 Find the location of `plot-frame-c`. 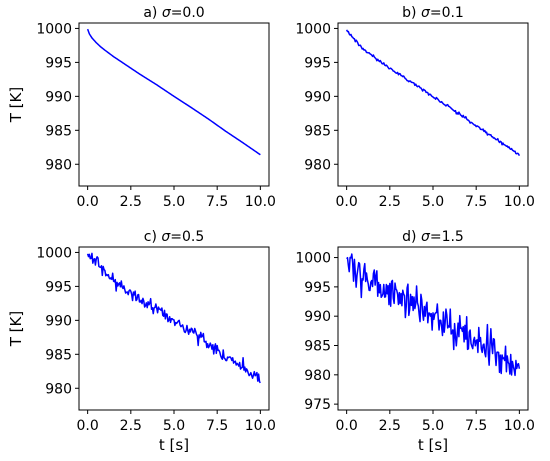

plot-frame-c is located at coordinates (174, 328).